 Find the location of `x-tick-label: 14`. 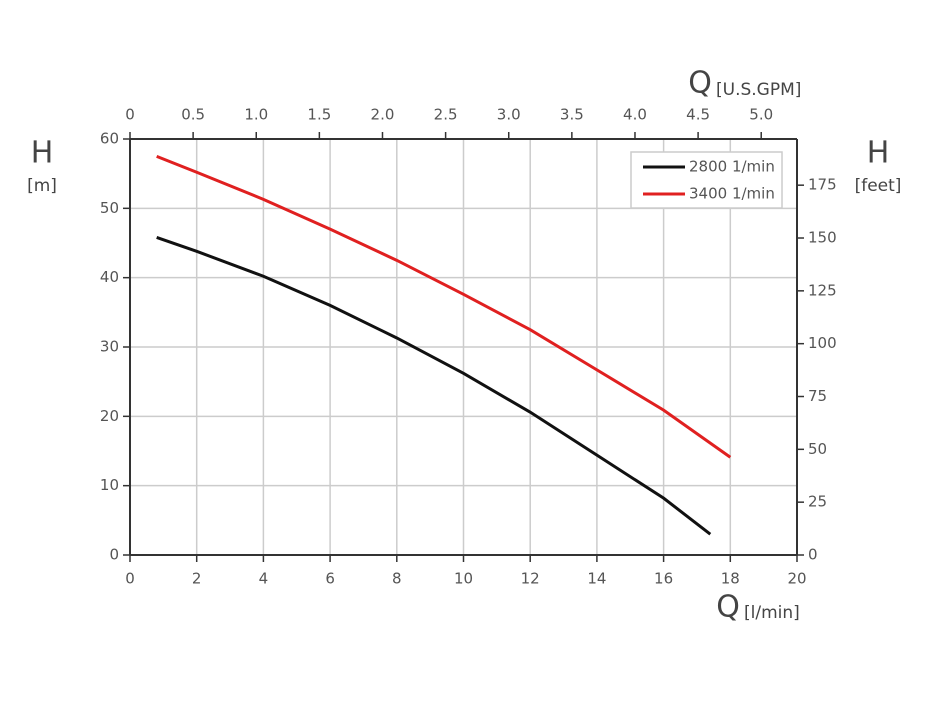

x-tick-label: 14 is located at coordinates (596, 579).